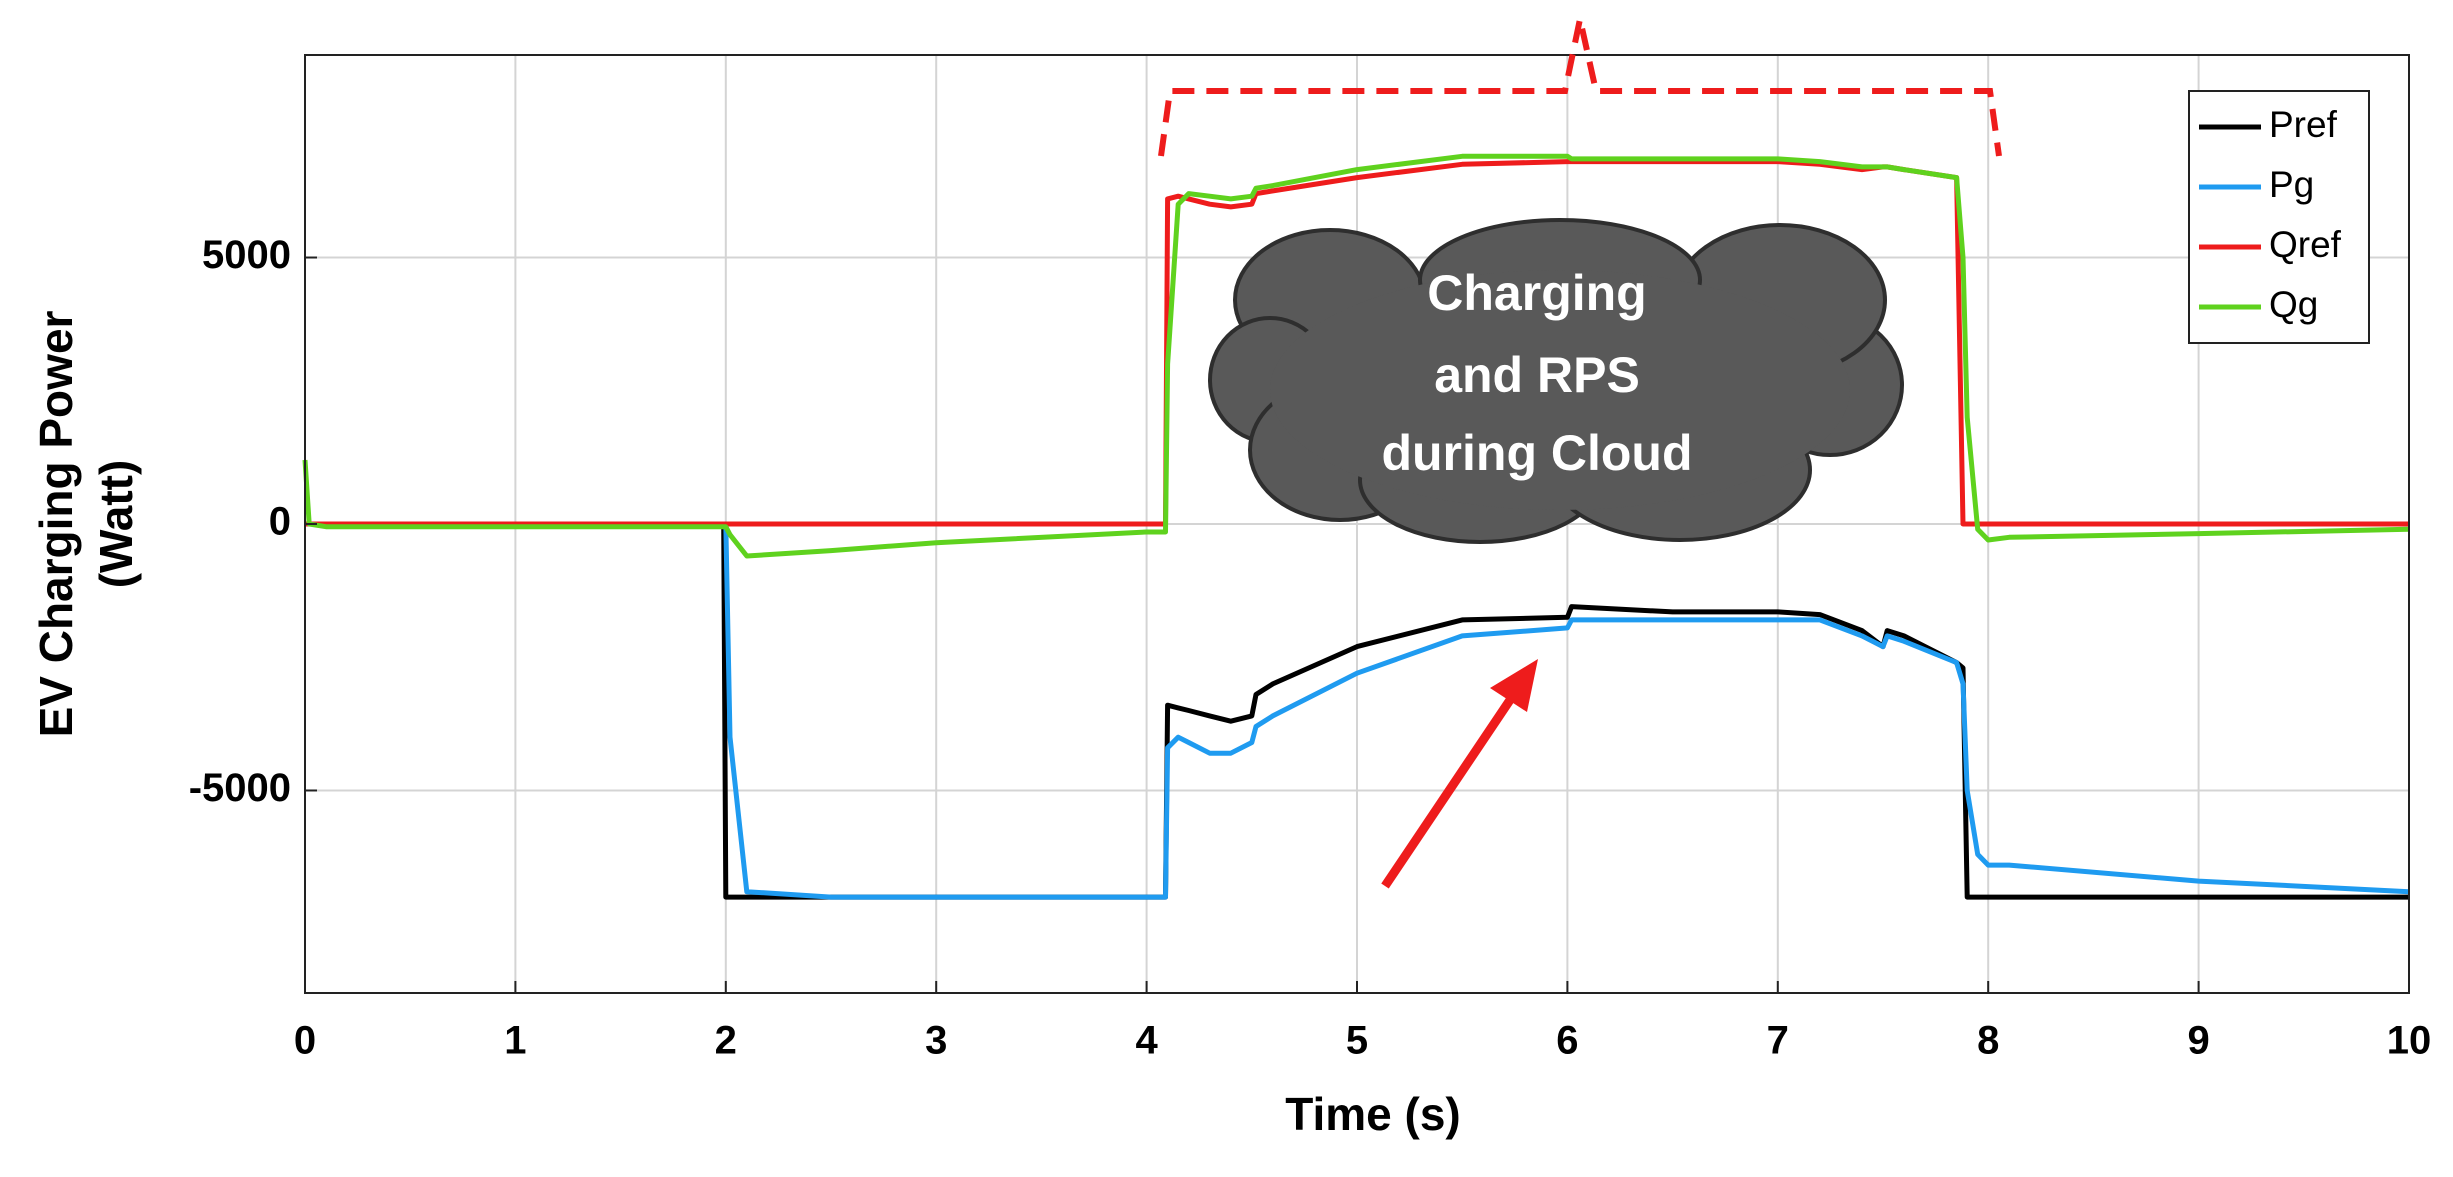 The height and width of the screenshot is (1177, 2453). What do you see at coordinates (2409, 1041) in the screenshot?
I see `x-tick-label: 10` at bounding box center [2409, 1041].